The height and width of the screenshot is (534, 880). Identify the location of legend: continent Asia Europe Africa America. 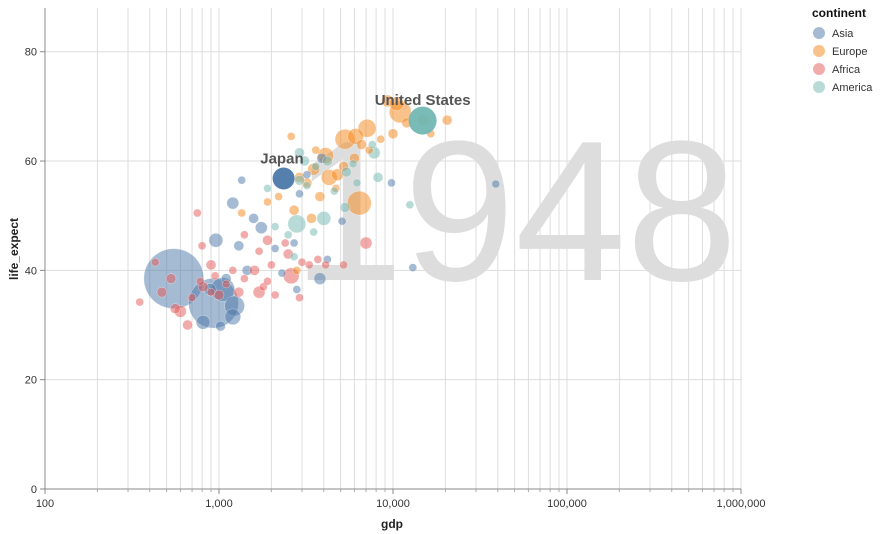
(842, 50).